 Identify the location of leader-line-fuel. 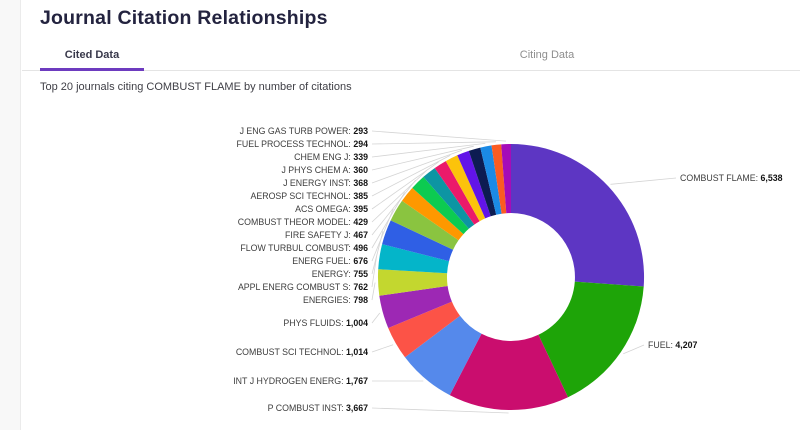
(634, 349).